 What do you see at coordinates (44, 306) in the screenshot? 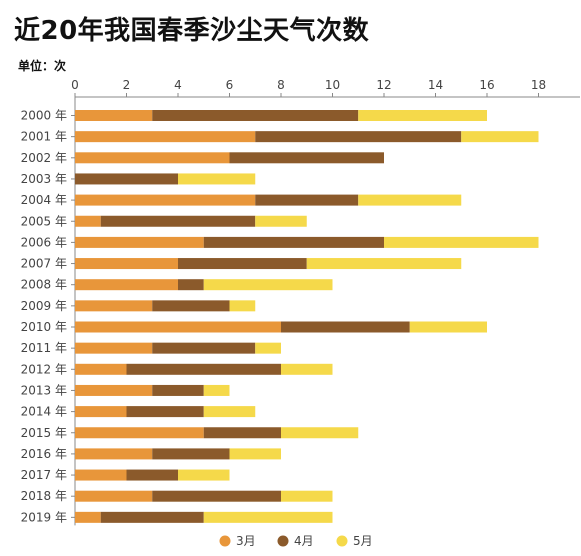
I see `y-tick-label: 2009 年` at bounding box center [44, 306].